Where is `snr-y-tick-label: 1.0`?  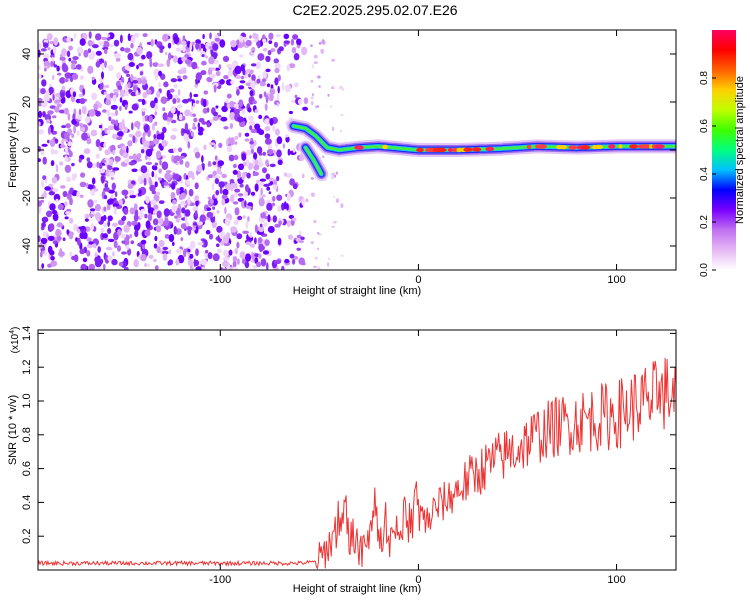 snr-y-tick-label: 1.0 is located at coordinates (27, 400).